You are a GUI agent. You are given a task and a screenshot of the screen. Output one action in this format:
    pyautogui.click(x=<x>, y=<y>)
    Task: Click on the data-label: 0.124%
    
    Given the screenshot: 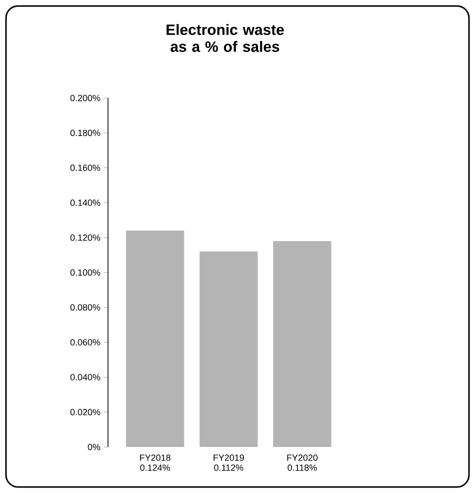 What is the action you would take?
    pyautogui.click(x=155, y=467)
    